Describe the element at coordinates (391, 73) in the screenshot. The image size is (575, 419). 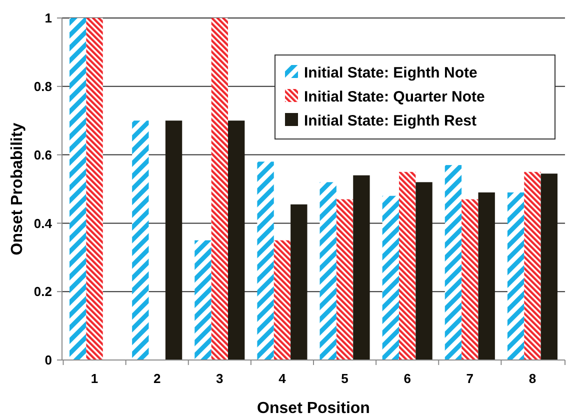
I see `legend-label: Initial State: Eighth Note` at that location.